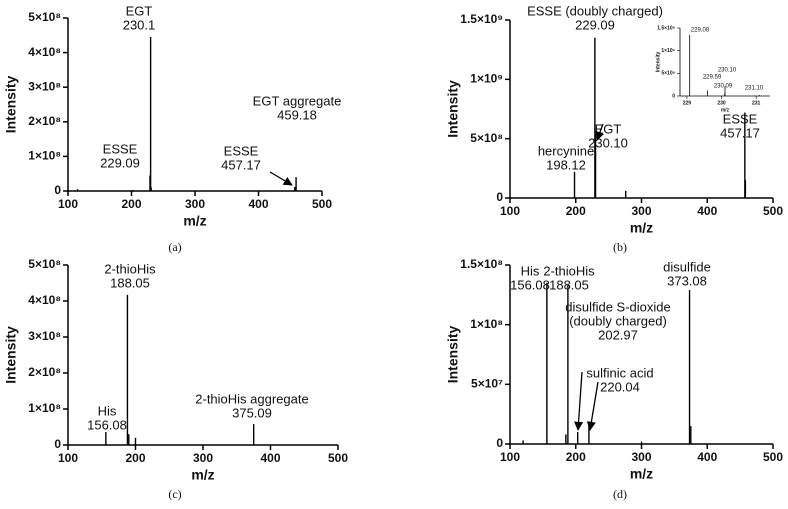  What do you see at coordinates (756, 103) in the screenshot?
I see `x-tick-label: 231` at bounding box center [756, 103].